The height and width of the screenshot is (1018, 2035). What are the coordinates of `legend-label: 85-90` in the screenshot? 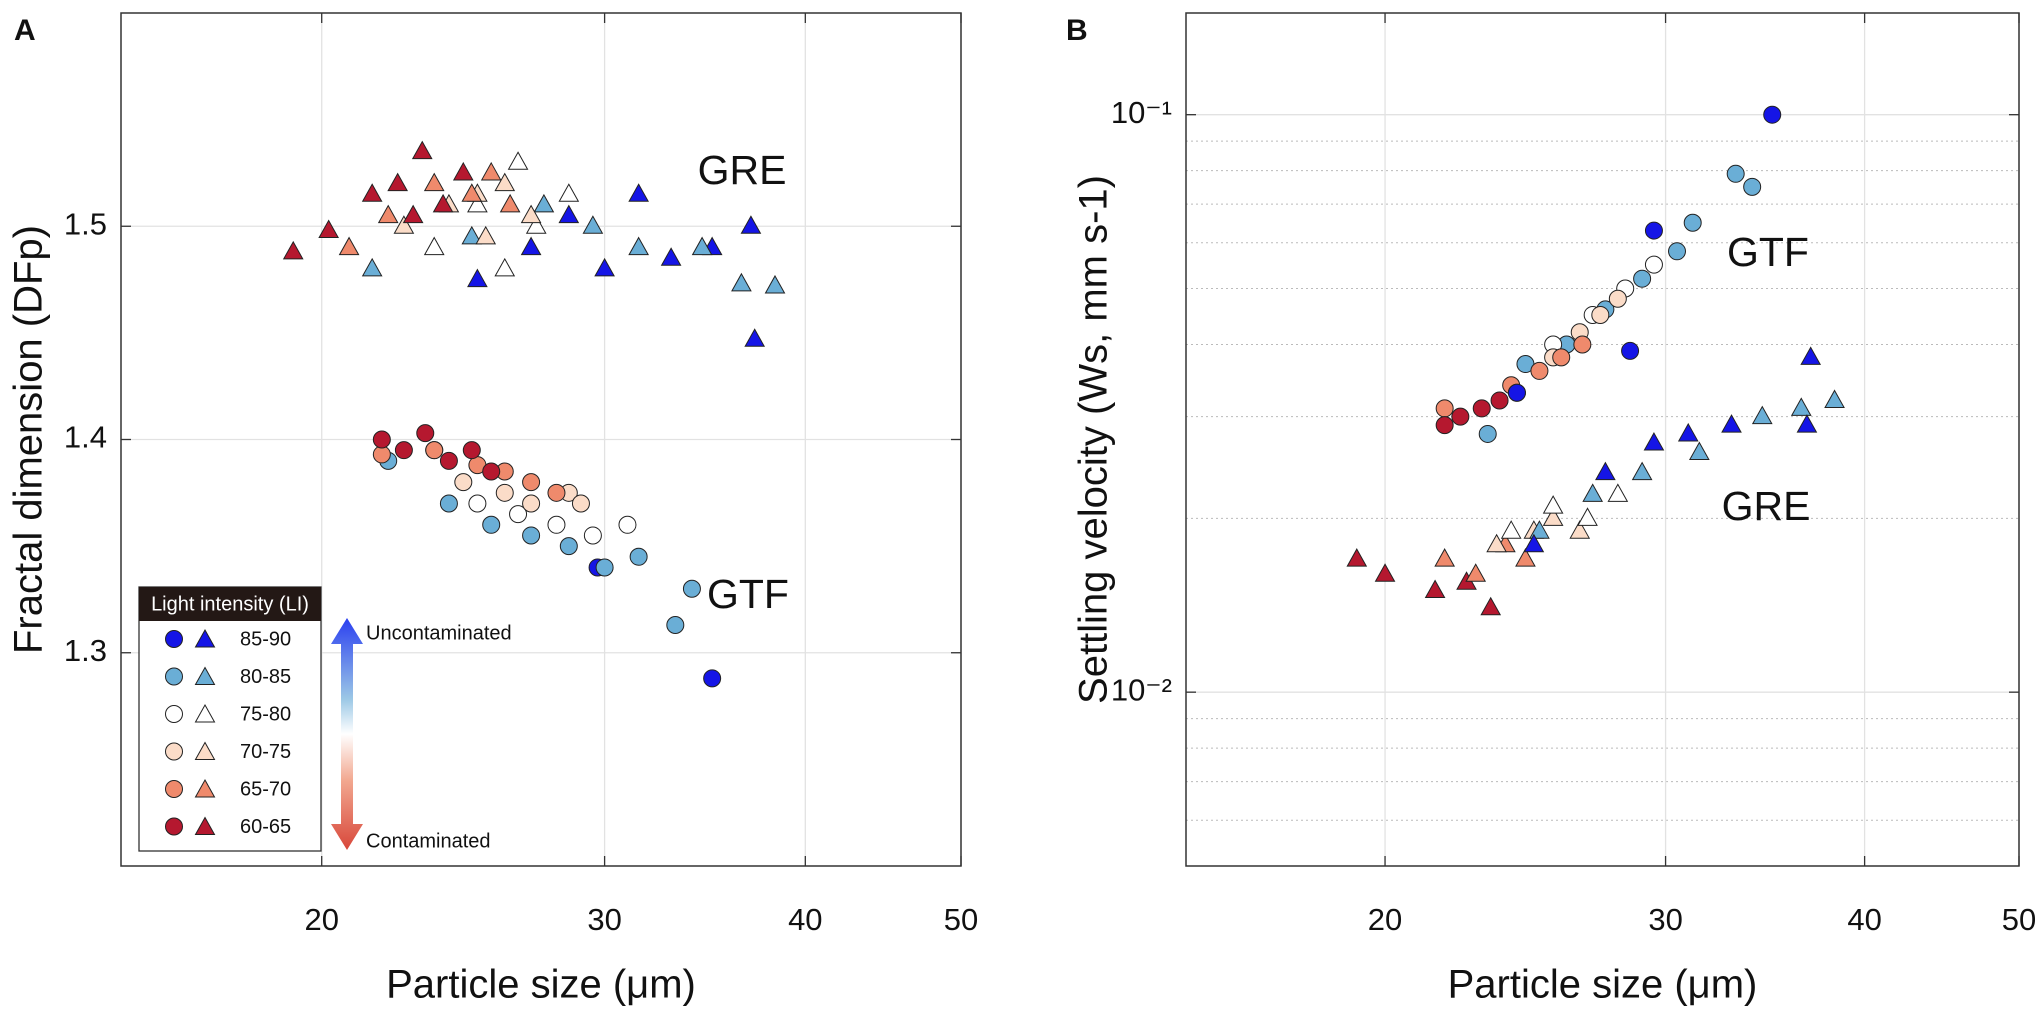 It's located at (265, 639).